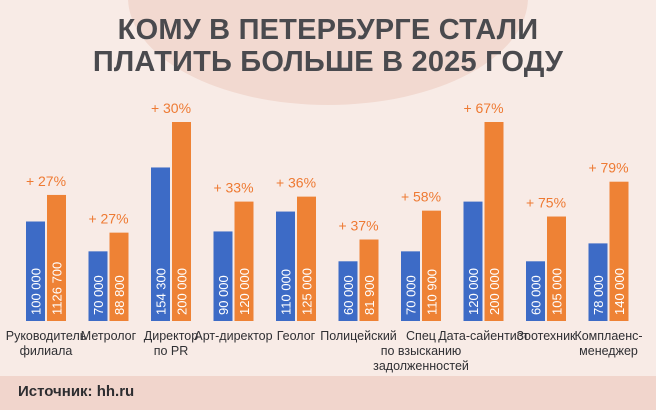  I want to click on page-title-line-2: ПЛАТИТЬ БОЛЬШЕ В 2025 ГОДУ, so click(328, 62).